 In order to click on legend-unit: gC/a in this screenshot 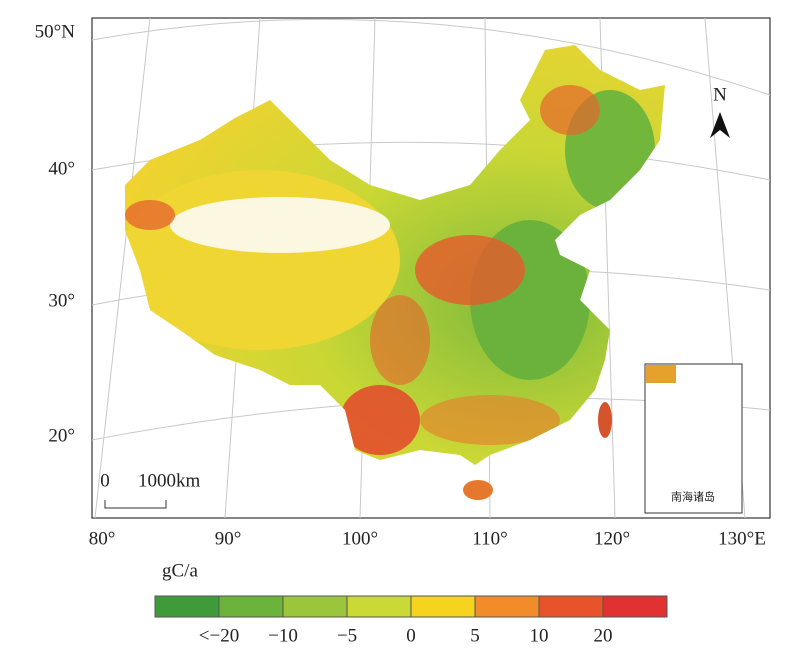, I will do `click(180, 570)`.